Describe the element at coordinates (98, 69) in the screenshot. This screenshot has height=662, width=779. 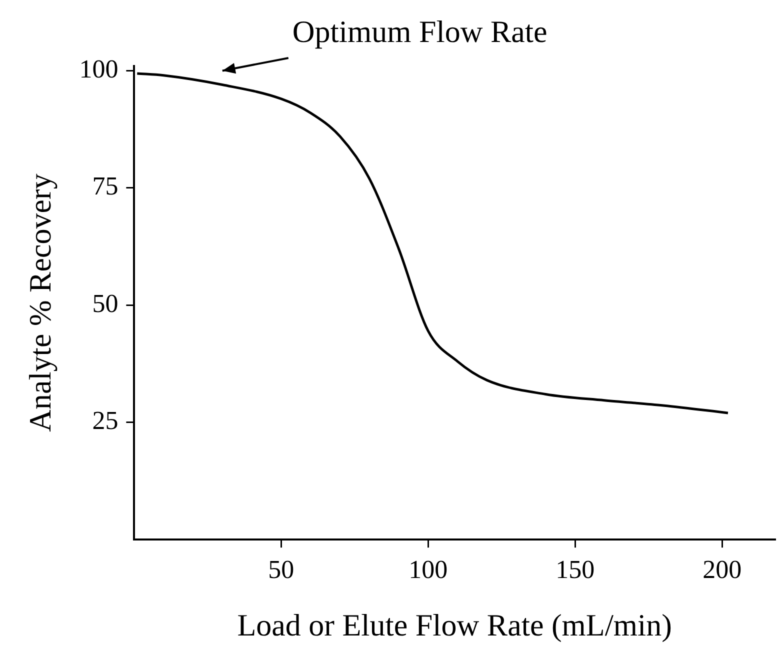
I see `y-tick-label: 100` at that location.